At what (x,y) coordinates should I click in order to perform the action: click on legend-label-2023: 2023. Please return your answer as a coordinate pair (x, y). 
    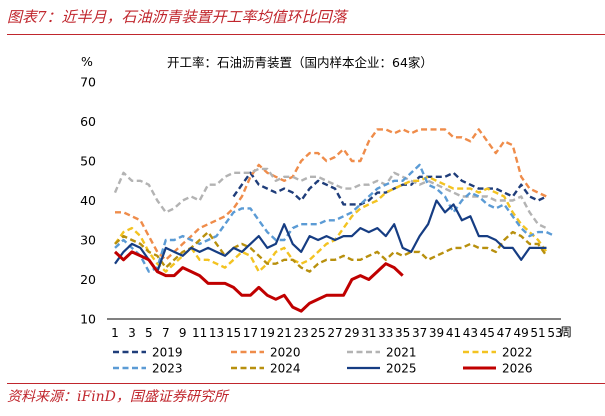
    Looking at the image, I should click on (167, 369).